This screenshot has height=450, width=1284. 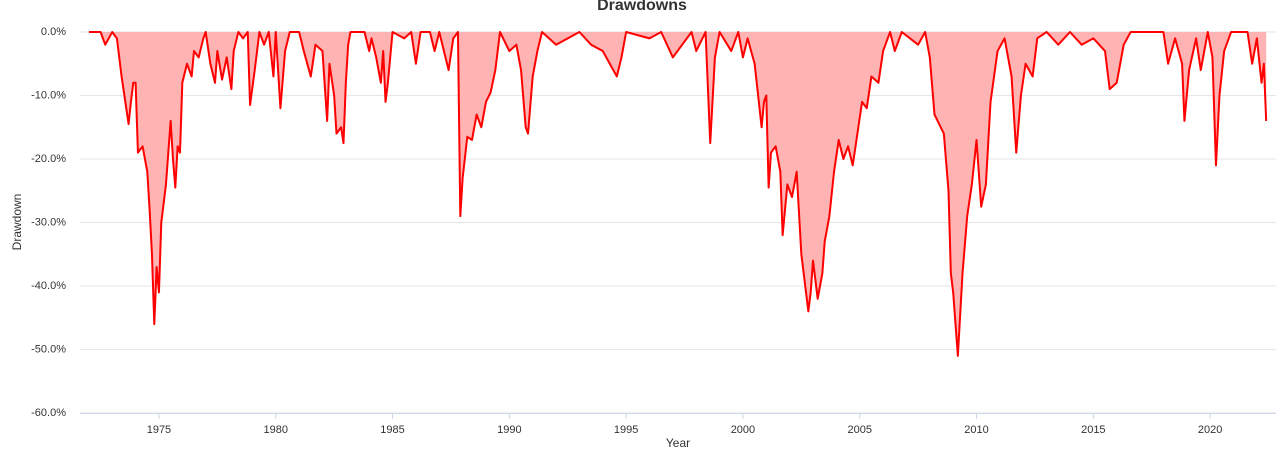 What do you see at coordinates (678, 443) in the screenshot?
I see `x-axis-title: Year` at bounding box center [678, 443].